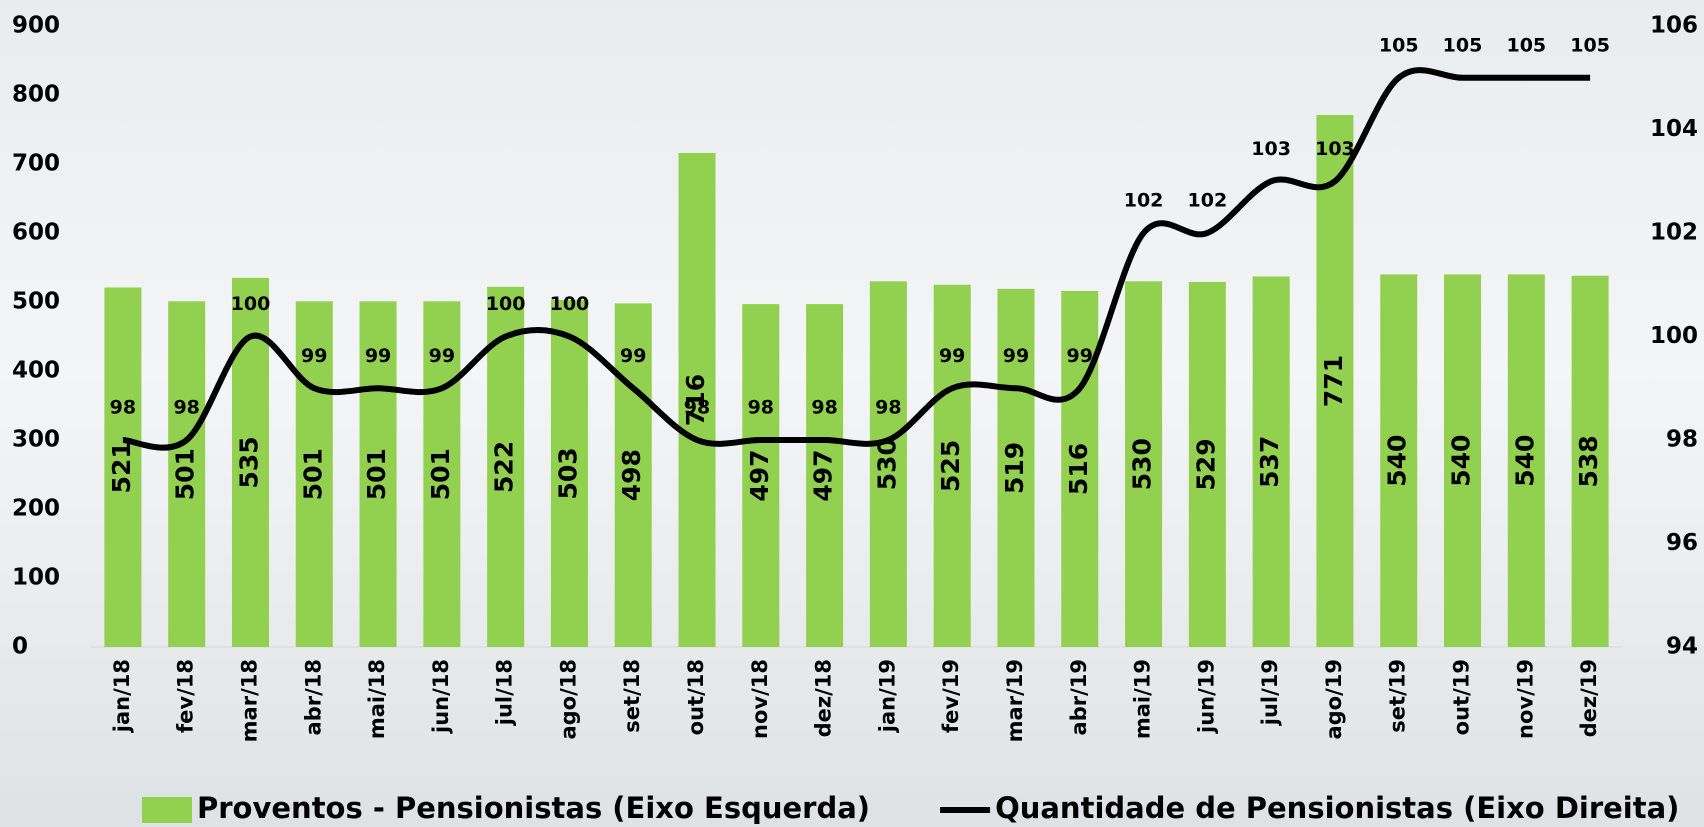 The width and height of the screenshot is (1704, 827). What do you see at coordinates (36, 371) in the screenshot?
I see `y-tick-label: 400` at bounding box center [36, 371].